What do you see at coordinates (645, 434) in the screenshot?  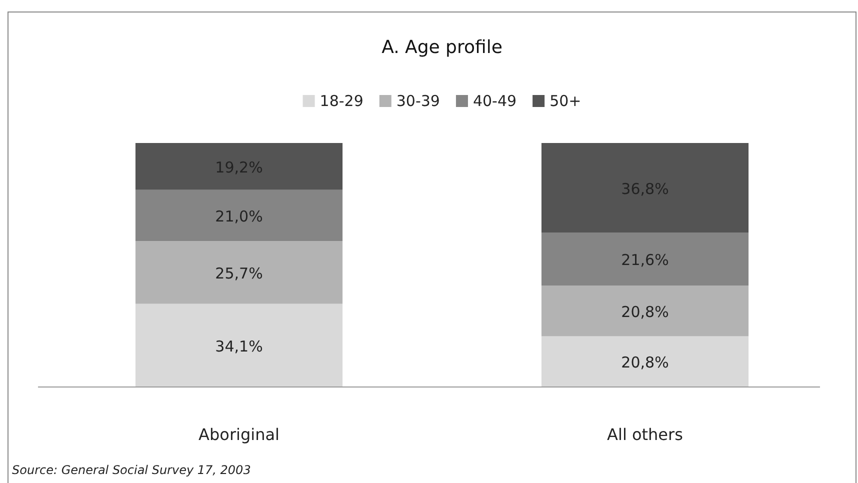 I see `x-tick-label: All others` at bounding box center [645, 434].